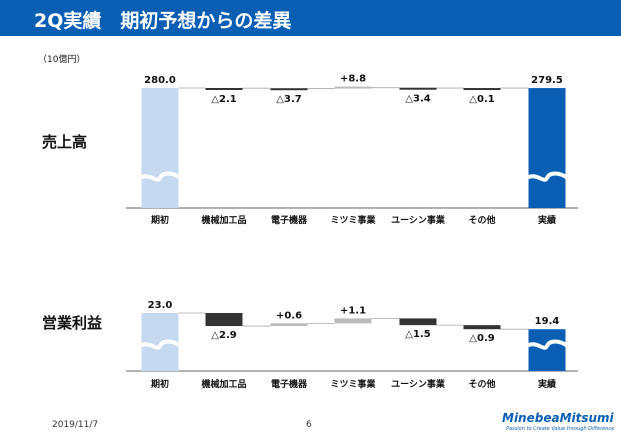  Describe the element at coordinates (353, 220) in the screenshot. I see `sales-category-label-3: ミツミ事業` at that location.